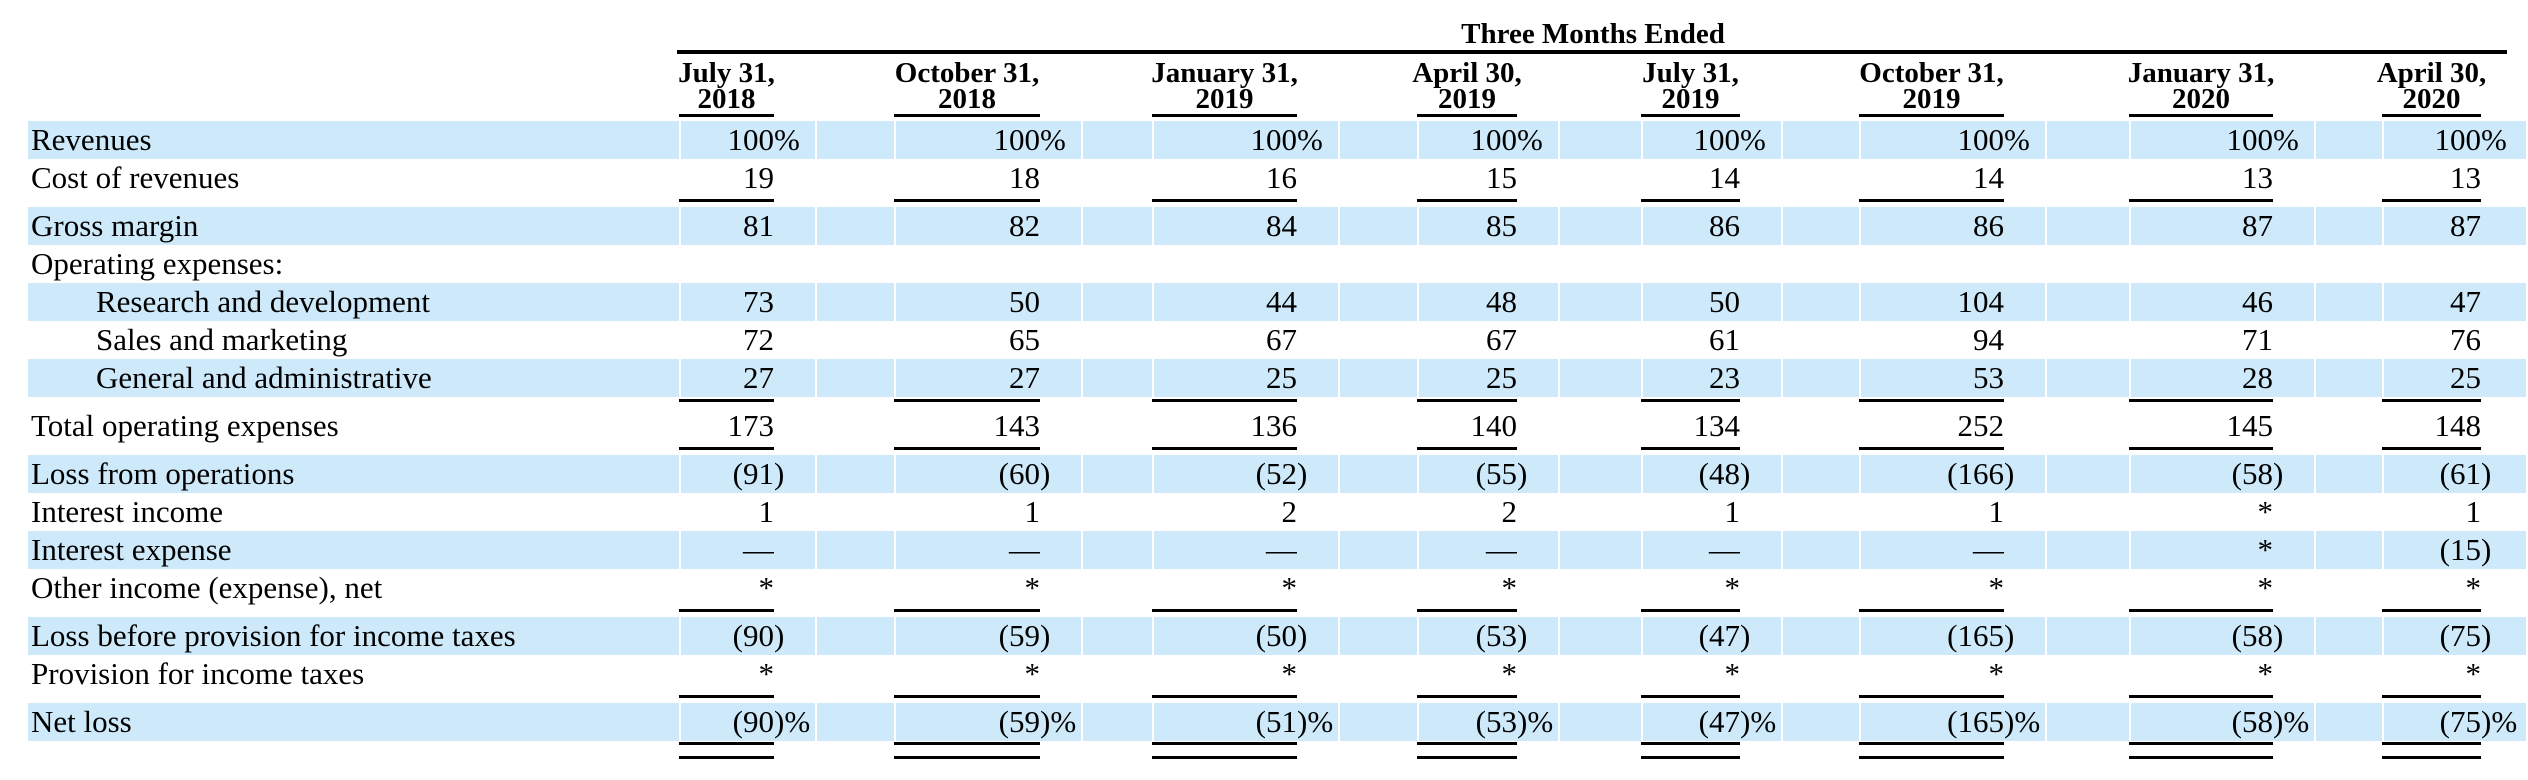 The width and height of the screenshot is (2528, 780). I want to click on value-cell: (48, so click(1690, 474).